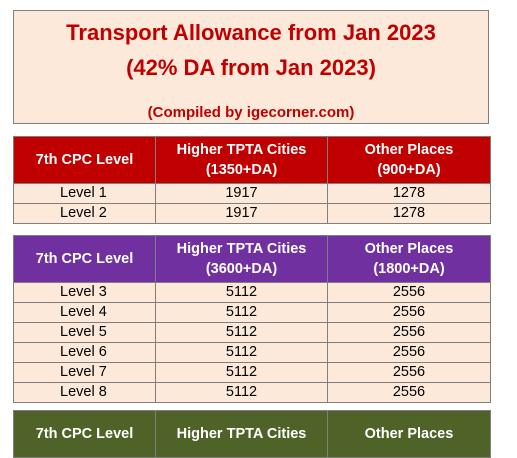  I want to click on page-title: Transport Allowance from Jan 2023, so click(251, 32).